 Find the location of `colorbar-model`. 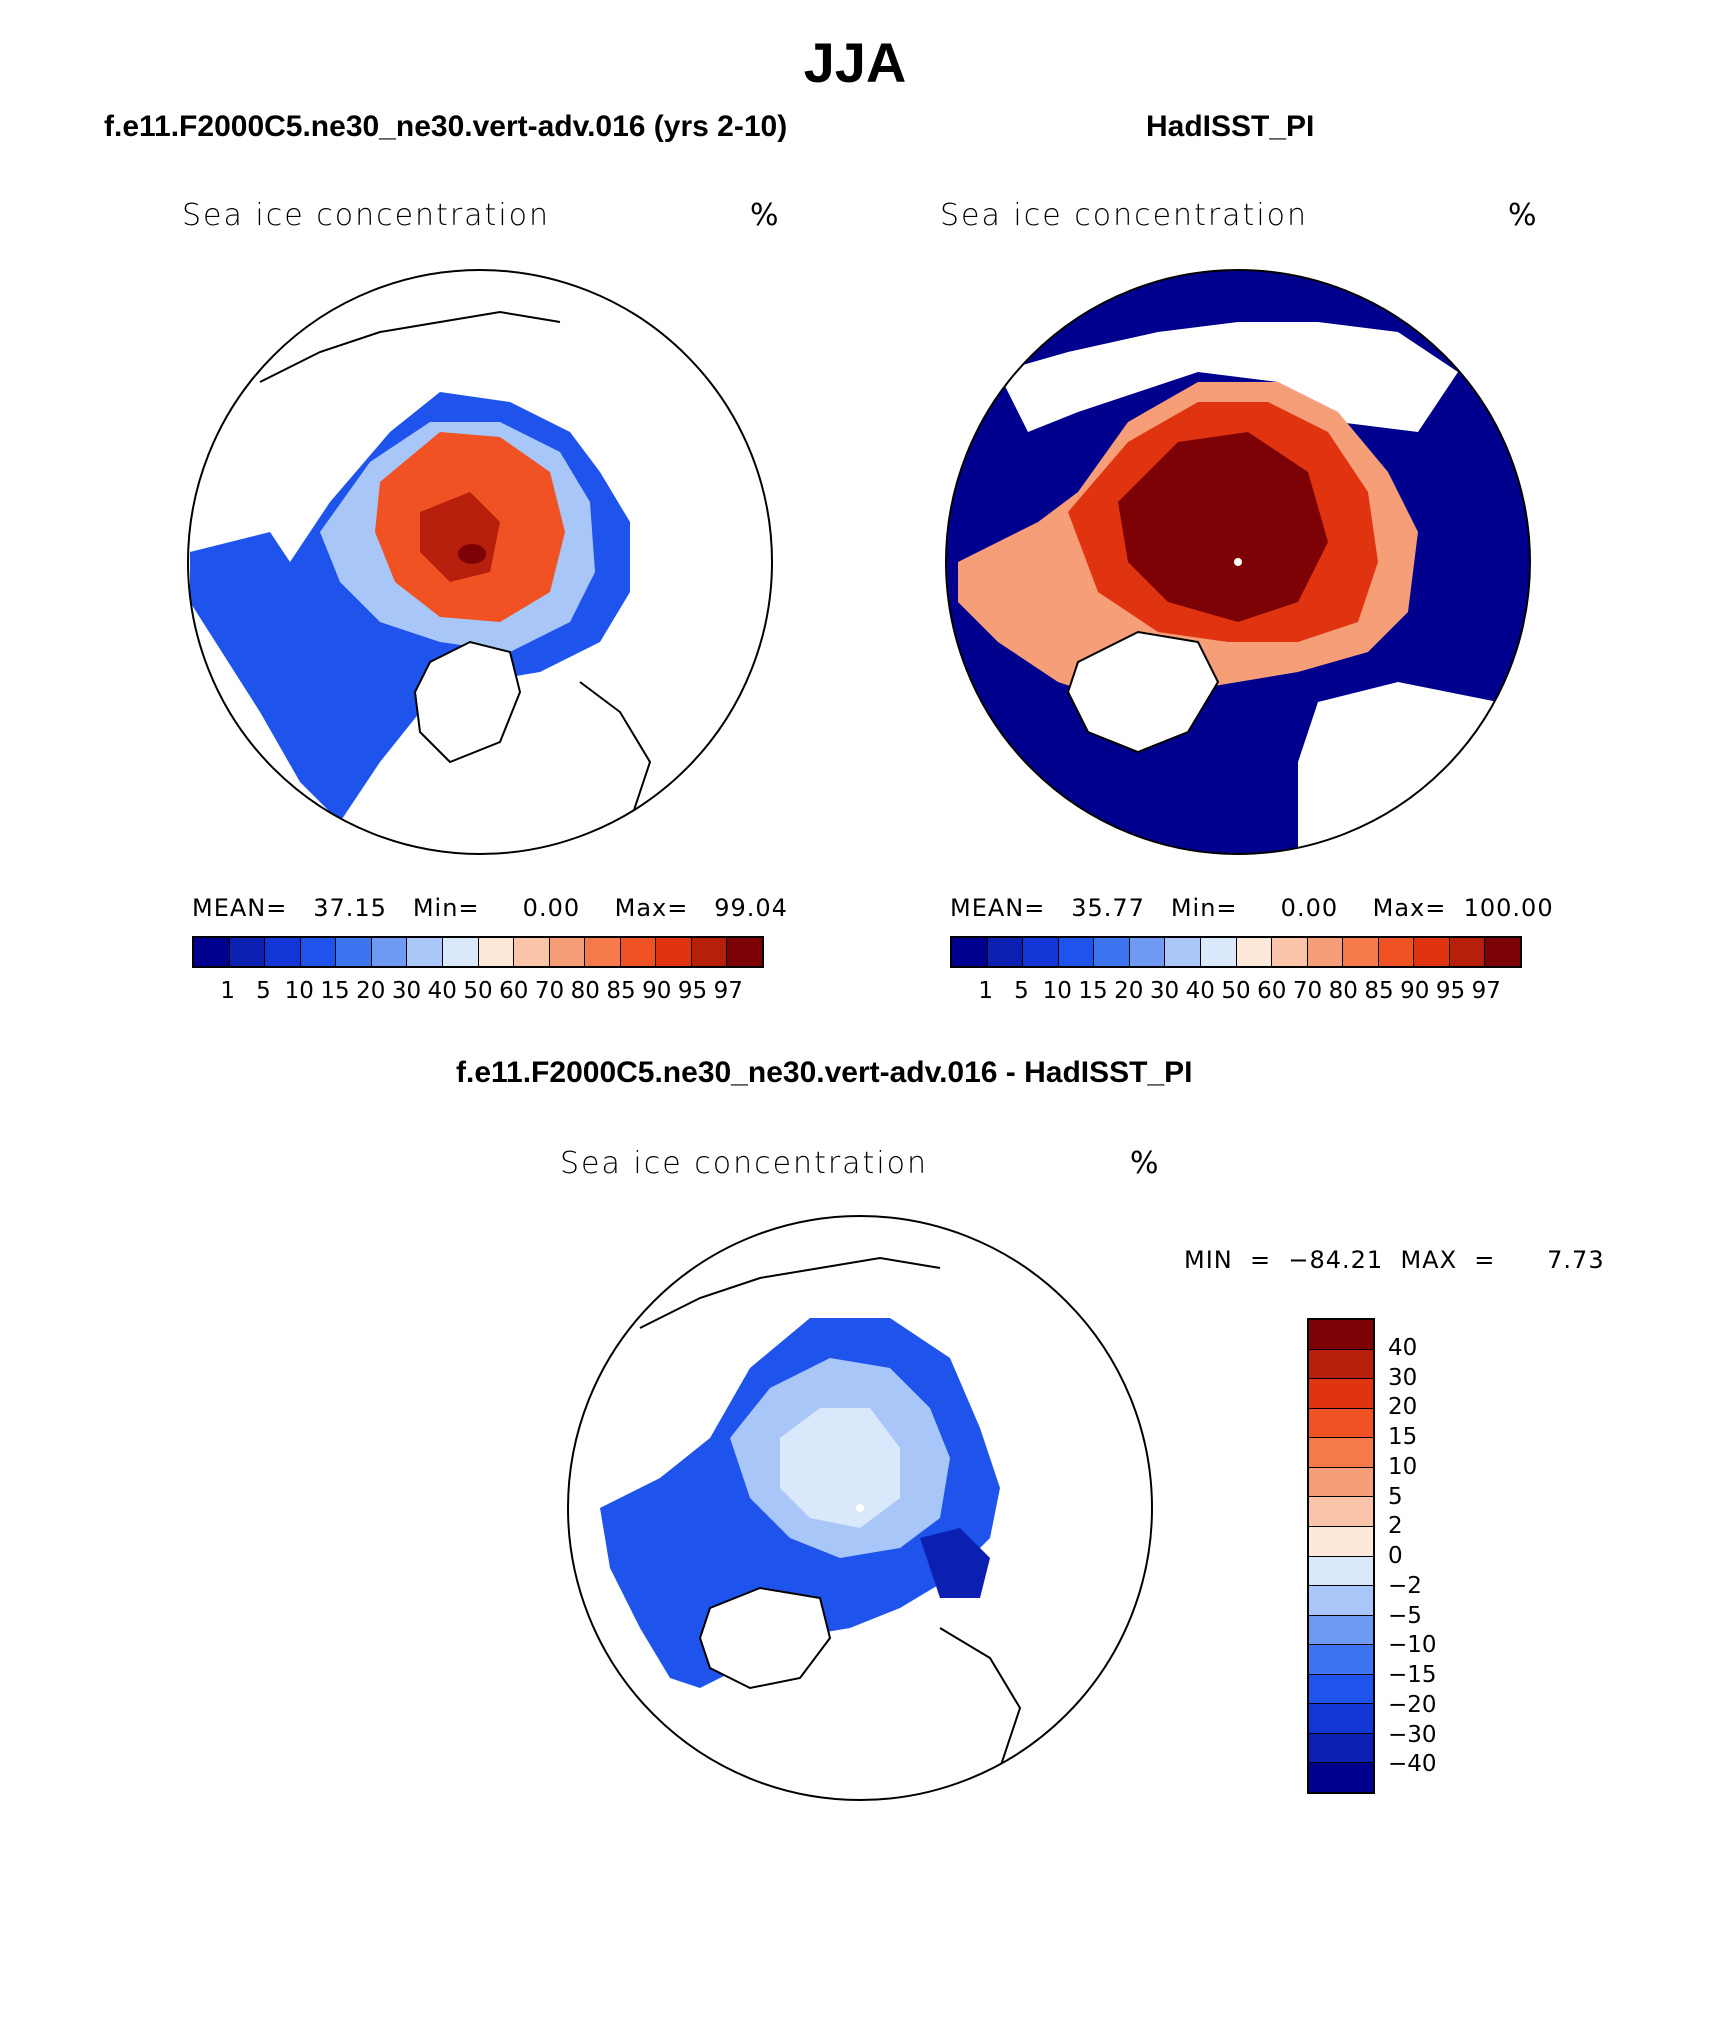

colorbar-model is located at coordinates (478, 952).